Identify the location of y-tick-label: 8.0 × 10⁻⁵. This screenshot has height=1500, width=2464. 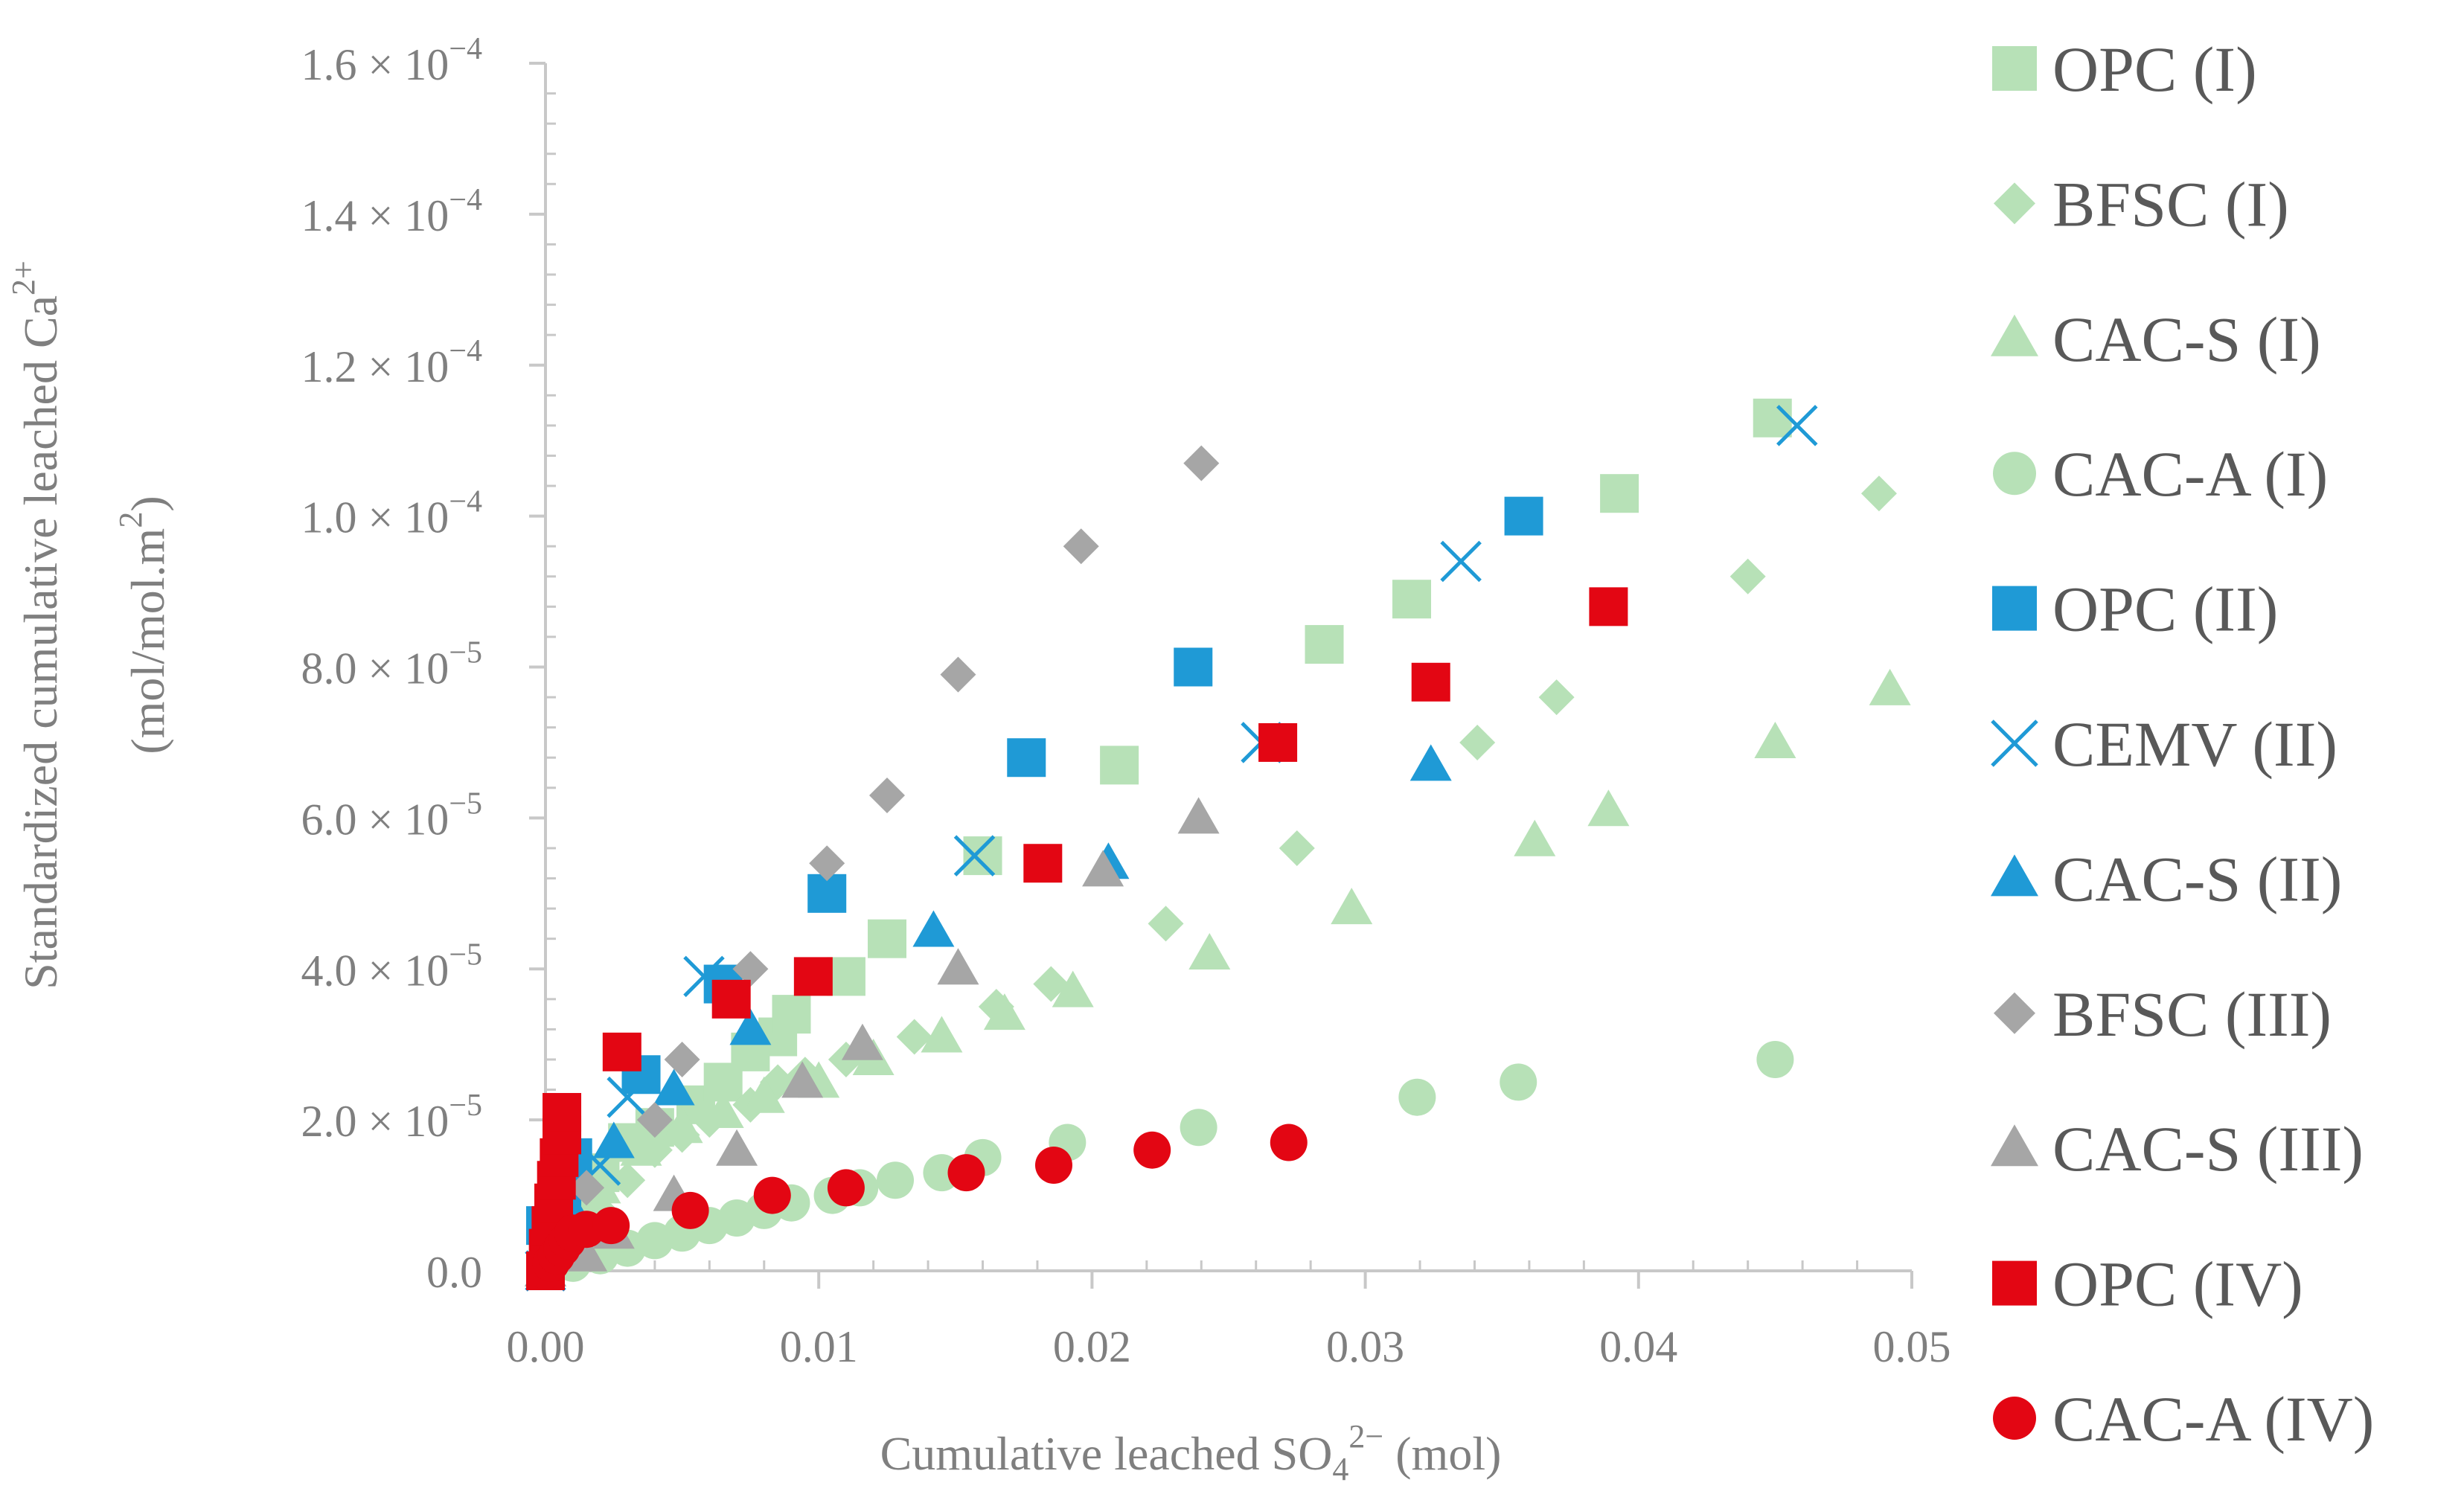
(391, 665).